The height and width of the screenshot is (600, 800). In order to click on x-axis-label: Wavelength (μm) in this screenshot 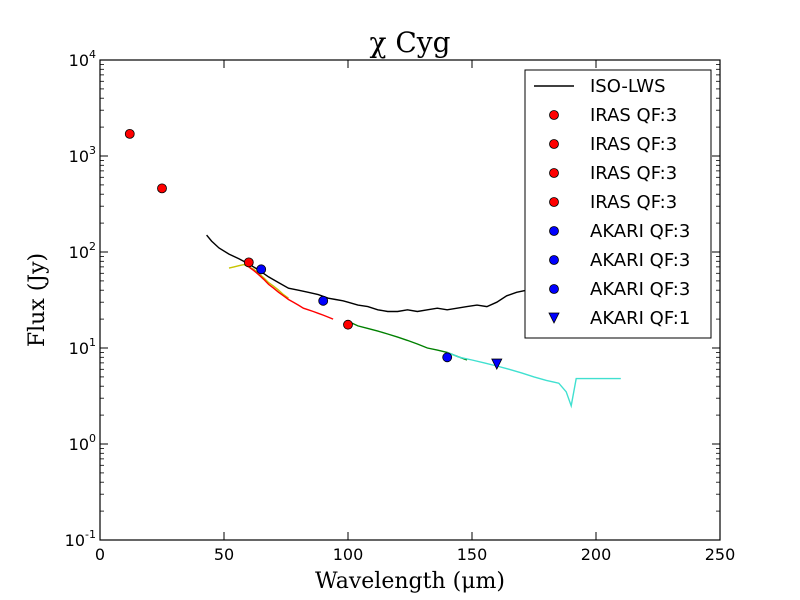, I will do `click(410, 581)`.